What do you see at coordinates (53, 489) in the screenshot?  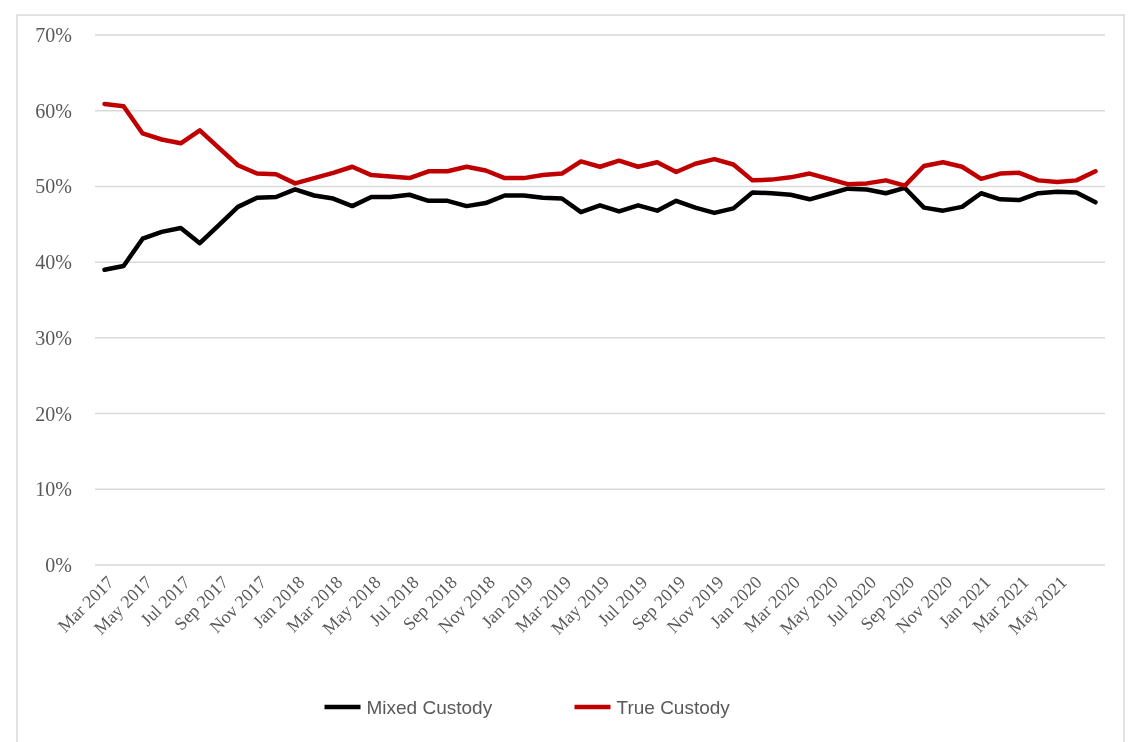 I see `y-tick-label: 10%` at bounding box center [53, 489].